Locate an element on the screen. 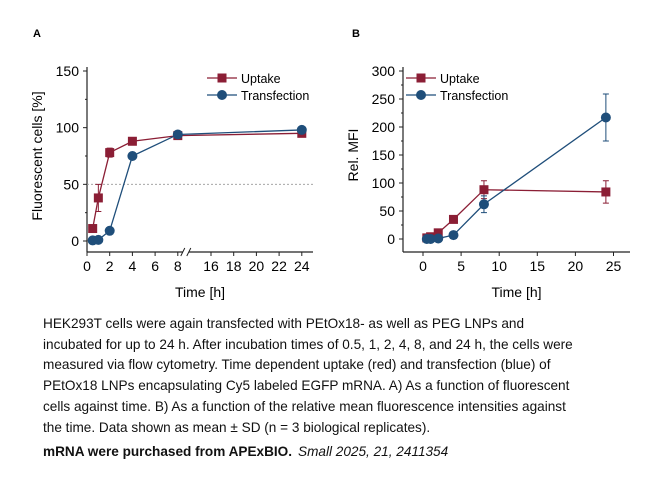  x-tick-label: 5 is located at coordinates (461, 266).